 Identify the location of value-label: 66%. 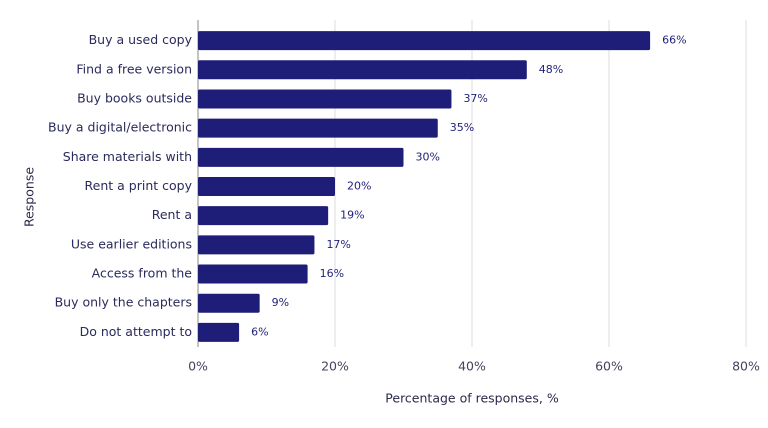
(674, 40).